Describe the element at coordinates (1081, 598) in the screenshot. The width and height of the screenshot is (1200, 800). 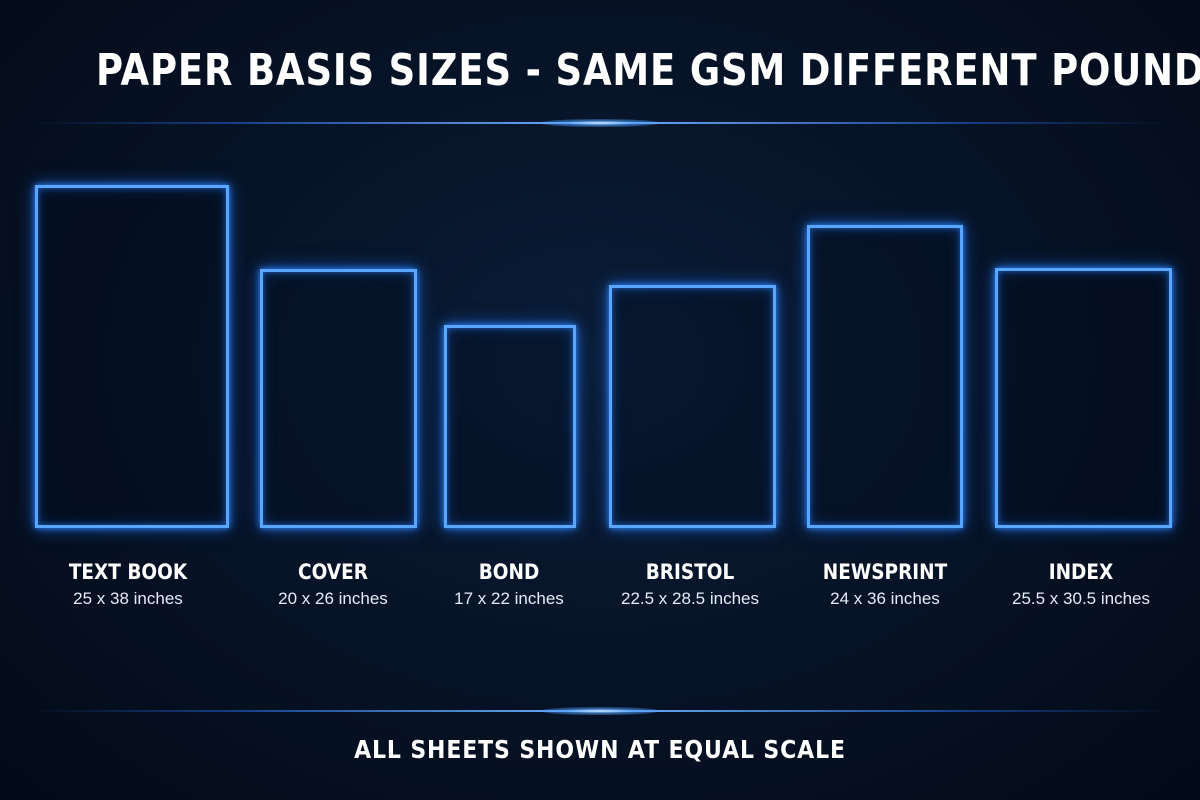
I see `sheet-dimensions: 25.5 x 30.5 inches` at that location.